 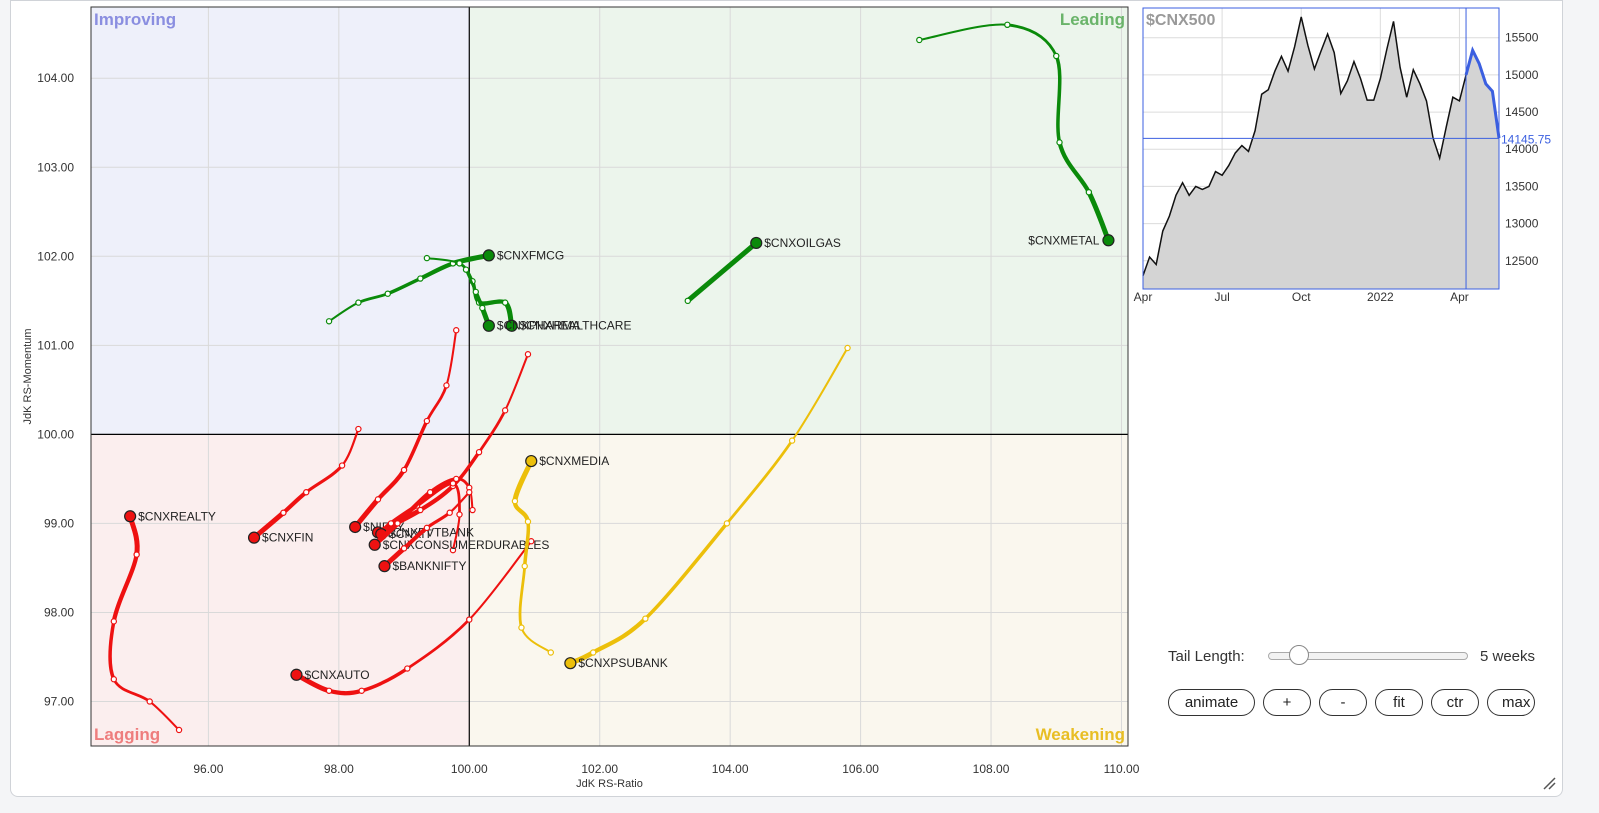 I want to click on mini-x-tick-label: Oct, so click(x=1301, y=297).